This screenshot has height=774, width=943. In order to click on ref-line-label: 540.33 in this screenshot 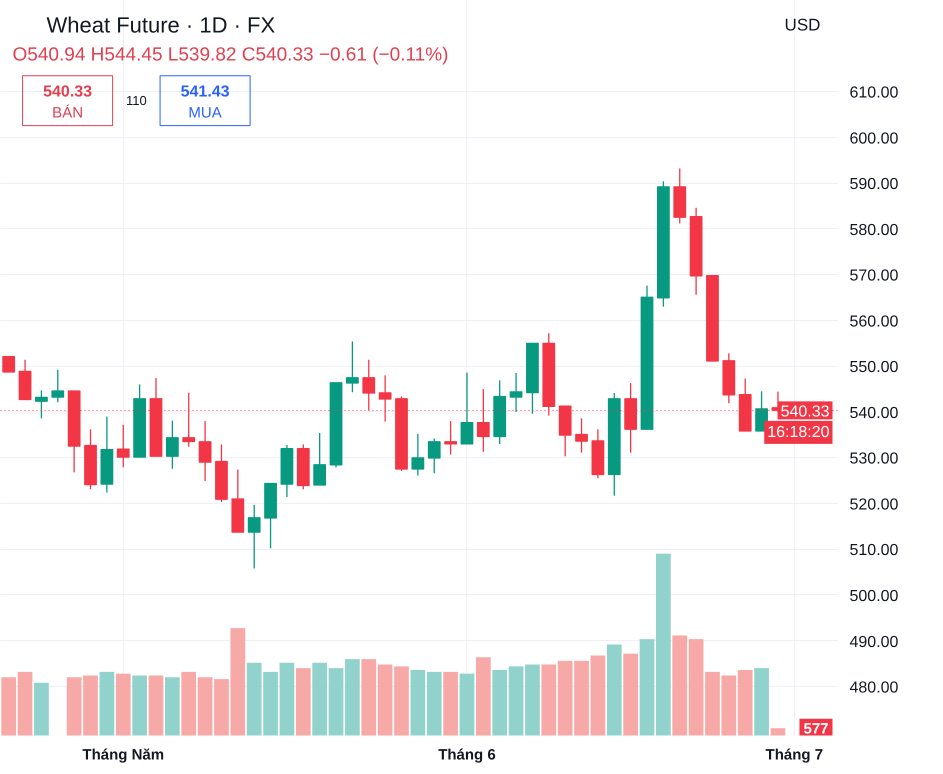, I will do `click(805, 411)`.